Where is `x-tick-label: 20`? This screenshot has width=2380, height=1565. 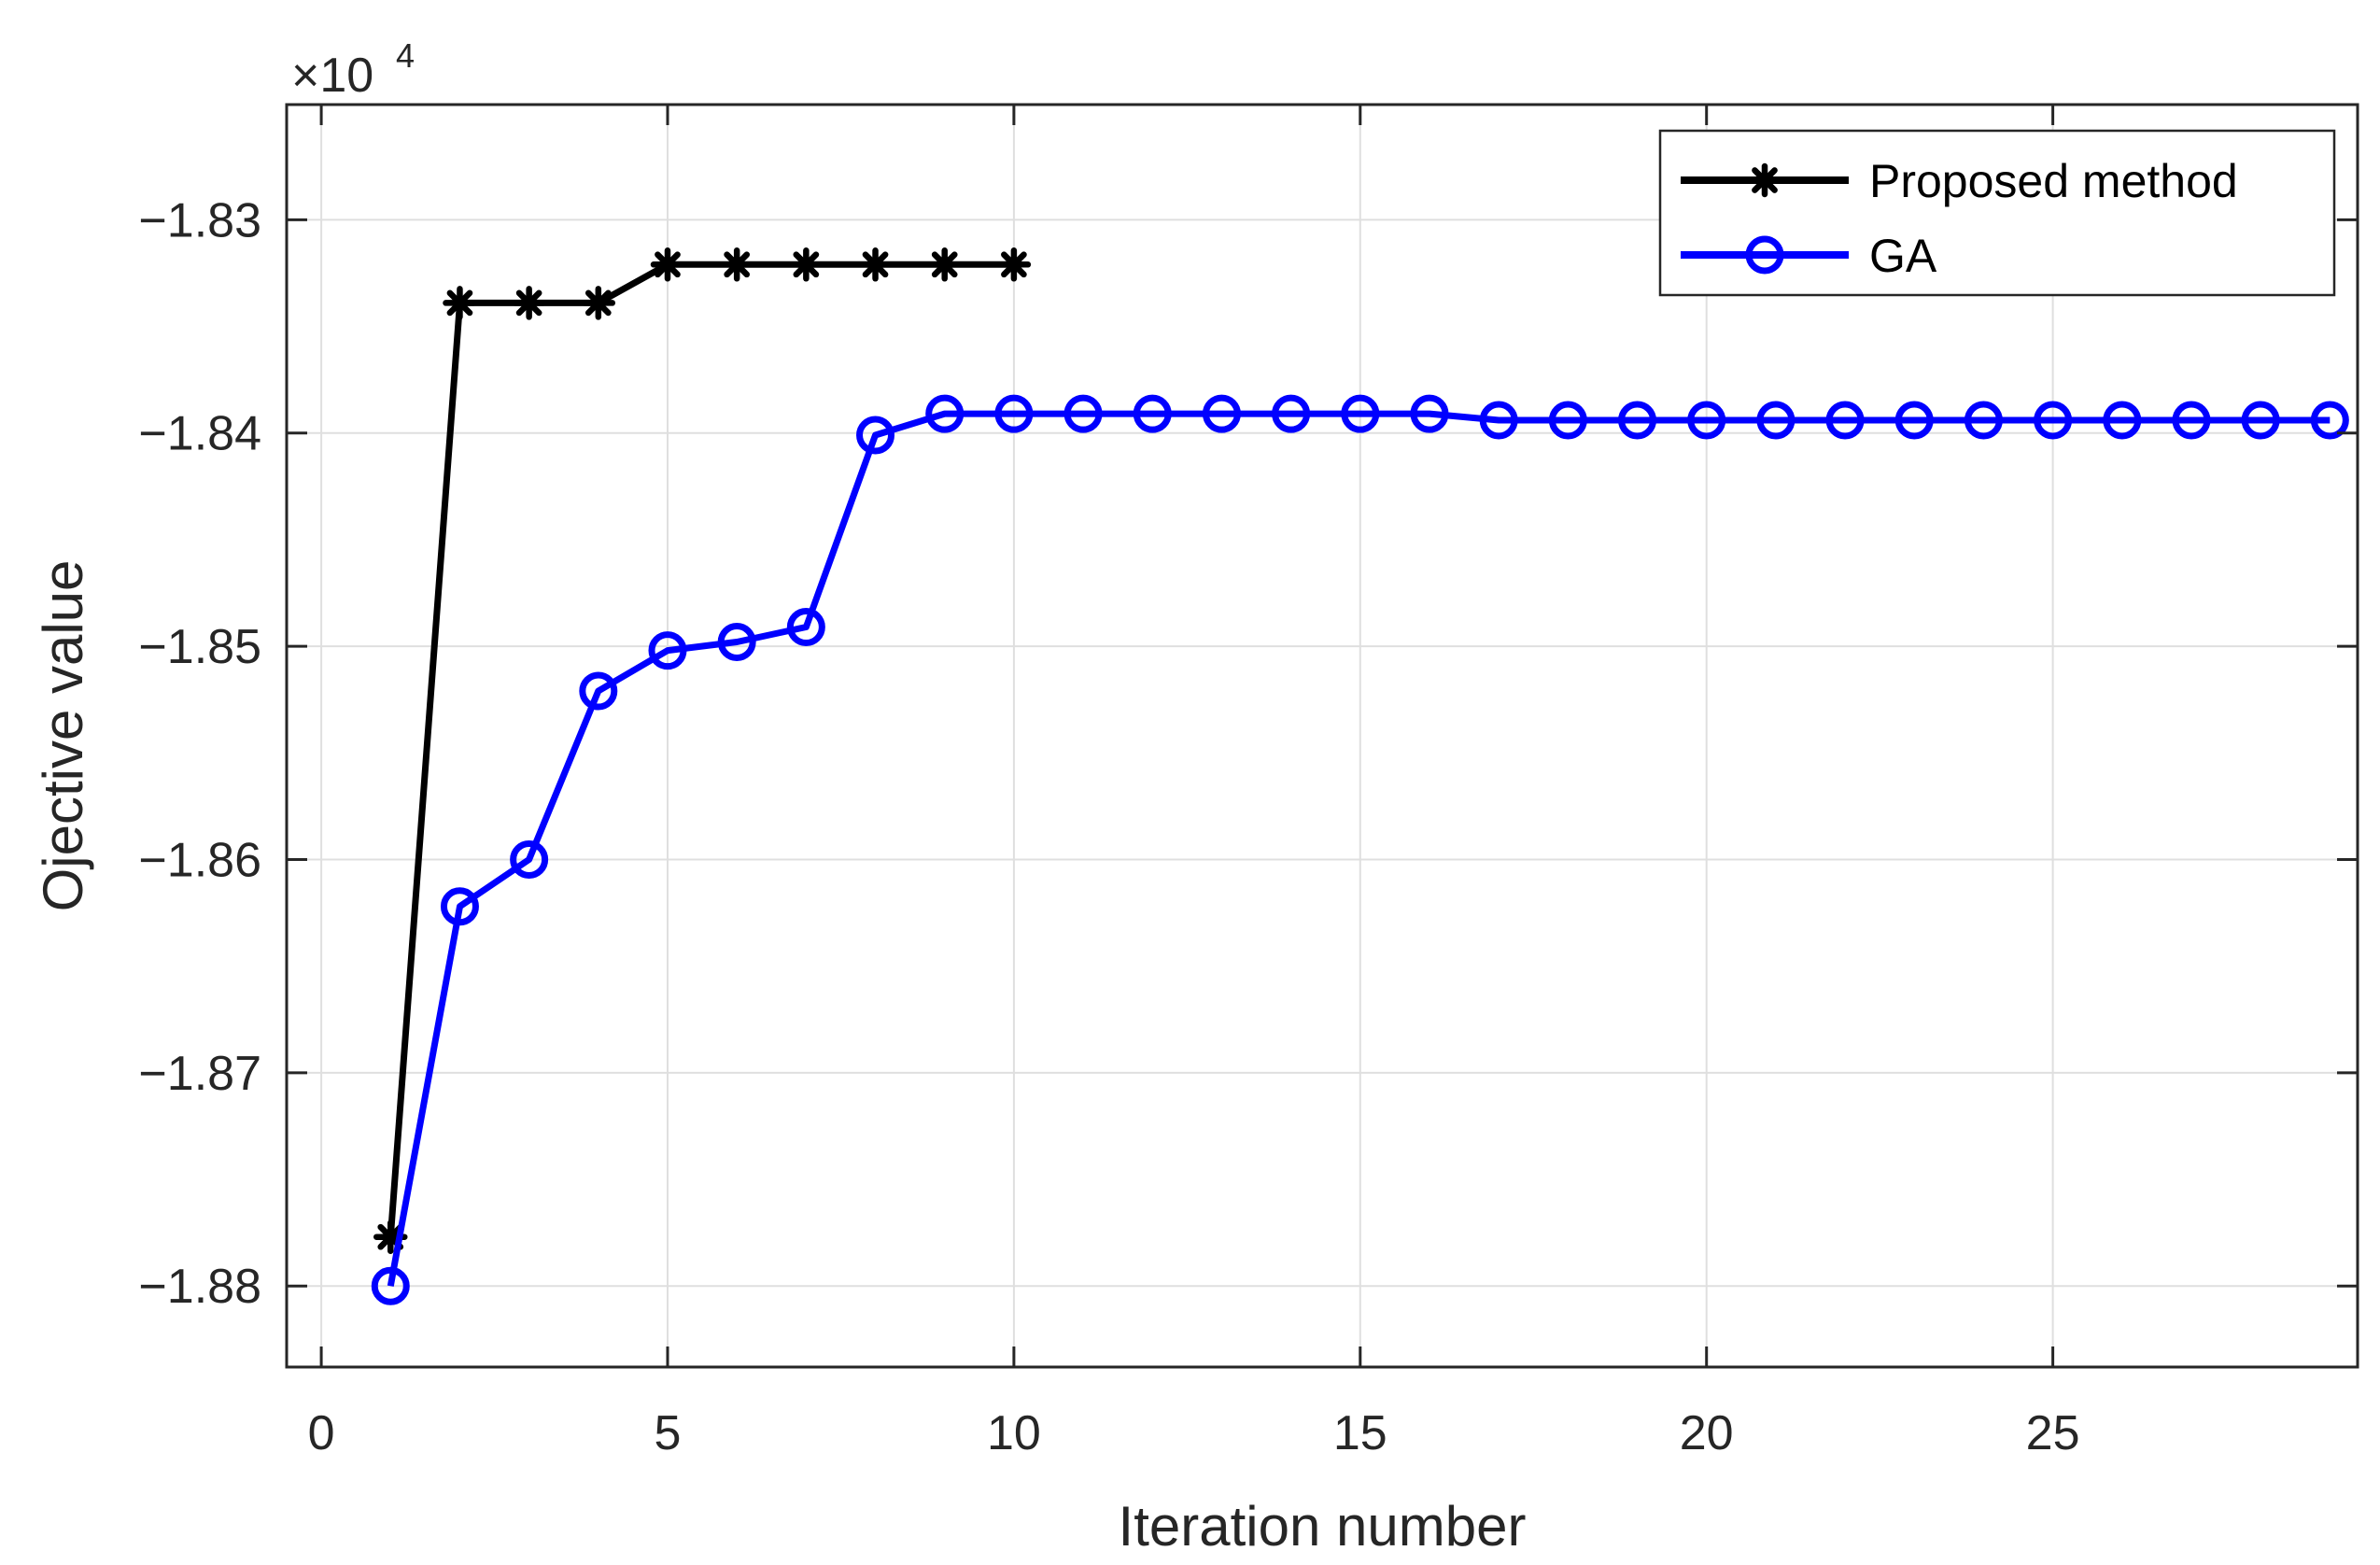 x-tick-label: 20 is located at coordinates (1707, 1433).